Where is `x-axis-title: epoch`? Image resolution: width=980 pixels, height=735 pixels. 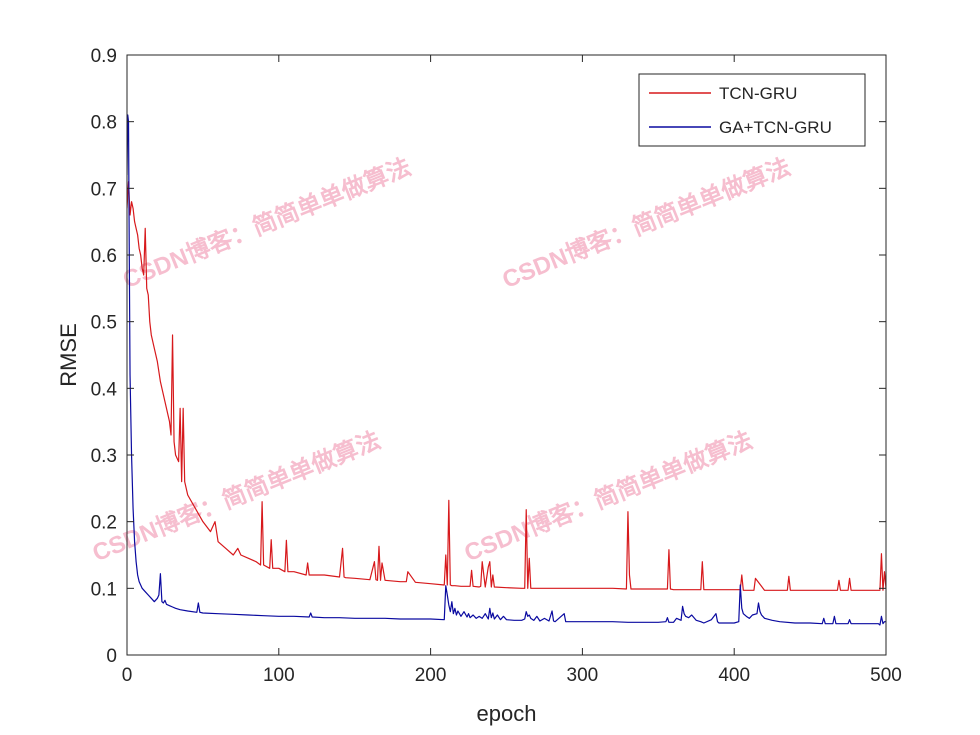
x-axis-title: epoch is located at coordinates (507, 713).